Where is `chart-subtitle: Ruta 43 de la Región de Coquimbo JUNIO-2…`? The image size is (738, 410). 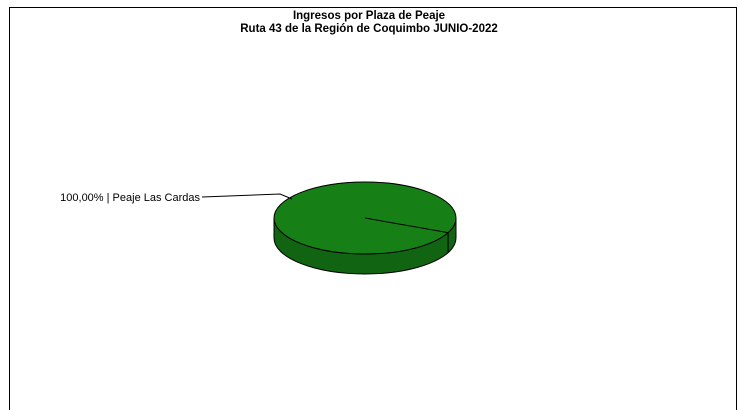
chart-subtitle: Ruta 43 de la Región de Coquimbo JUNIO-2… is located at coordinates (369, 29).